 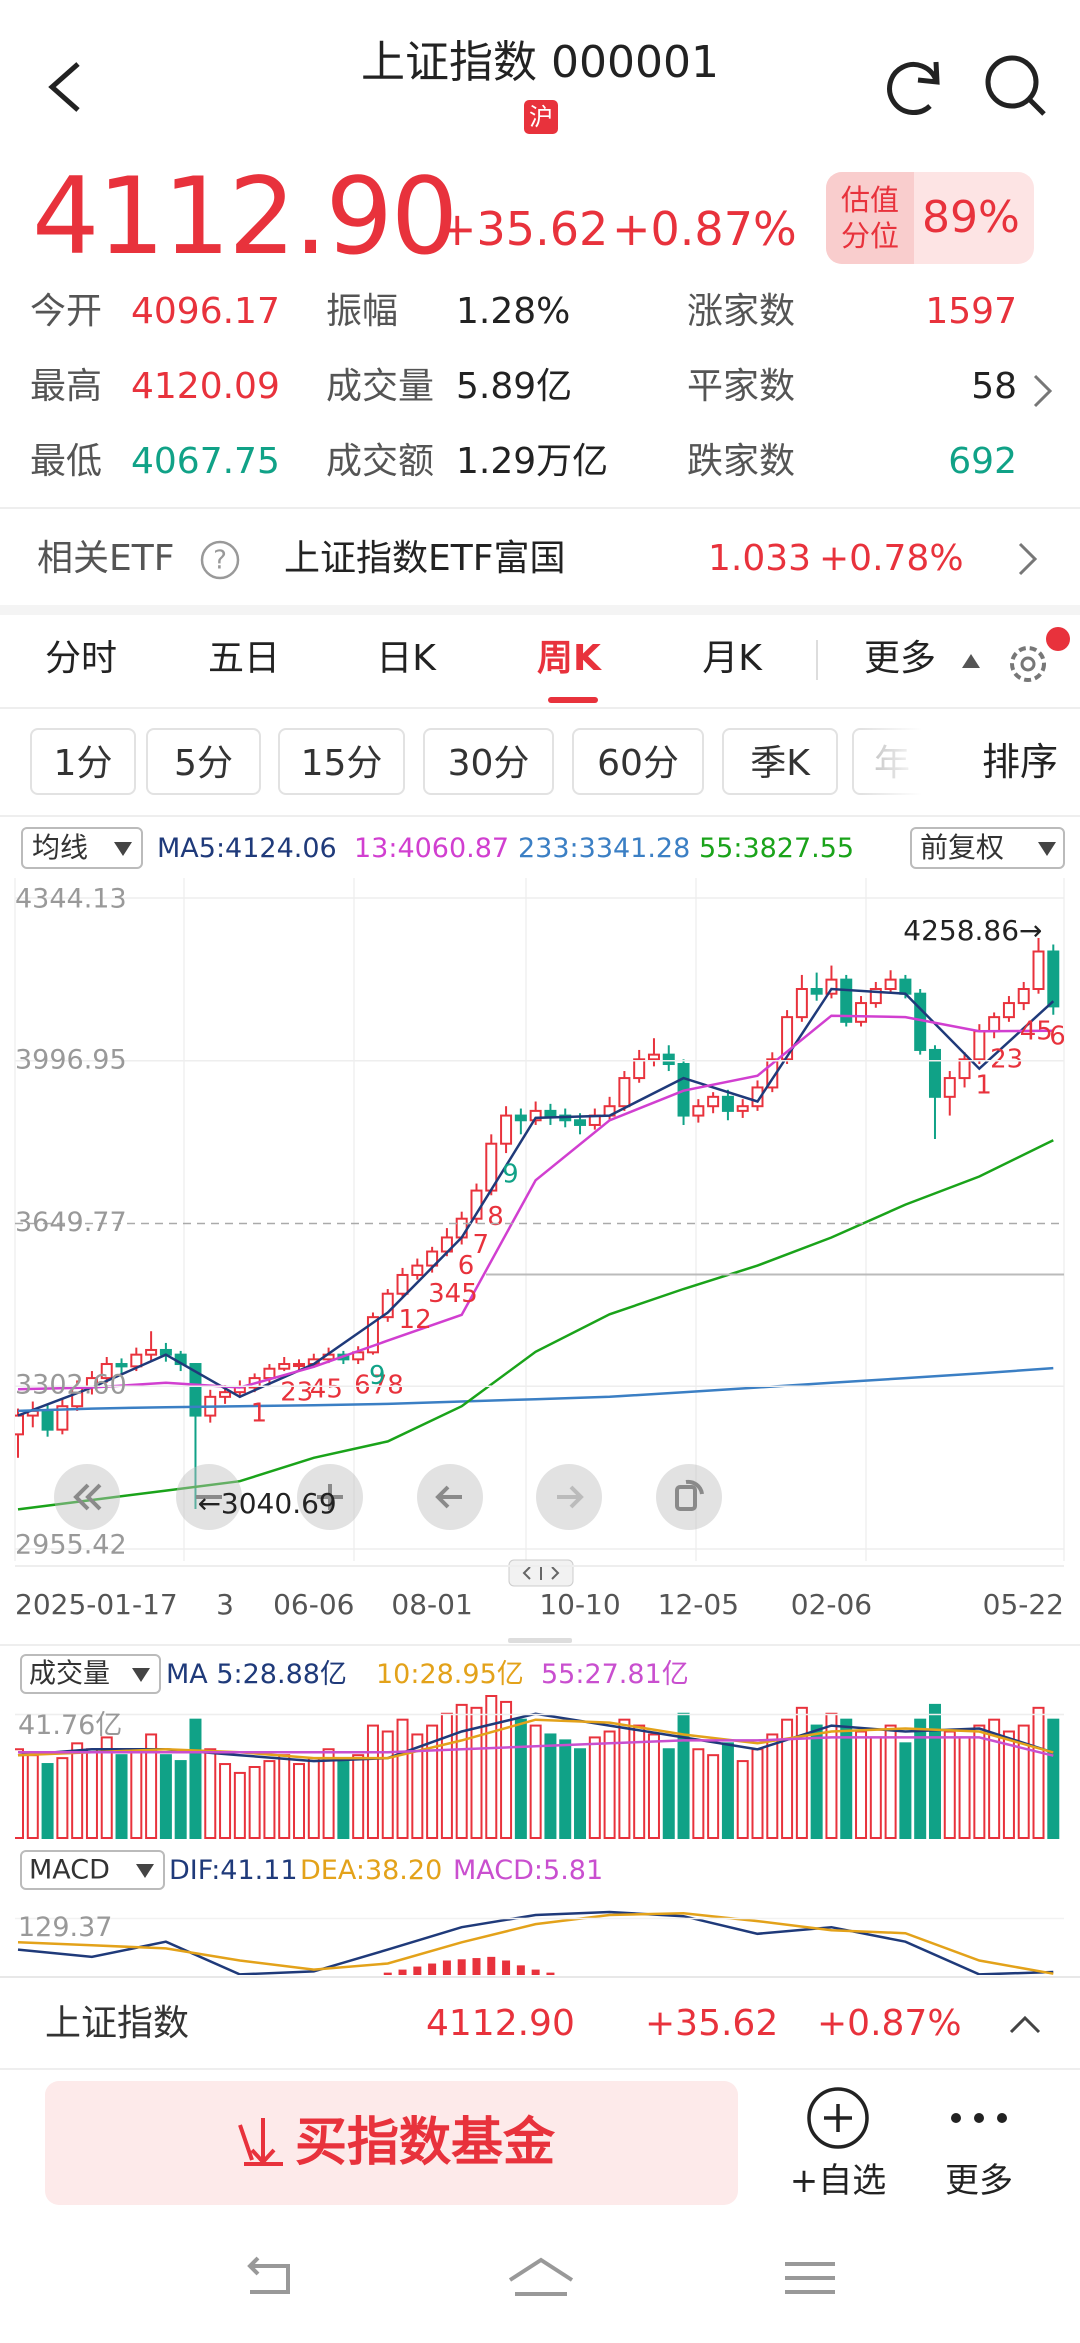 I want to click on td-label: 6, so click(x=1057, y=1036).